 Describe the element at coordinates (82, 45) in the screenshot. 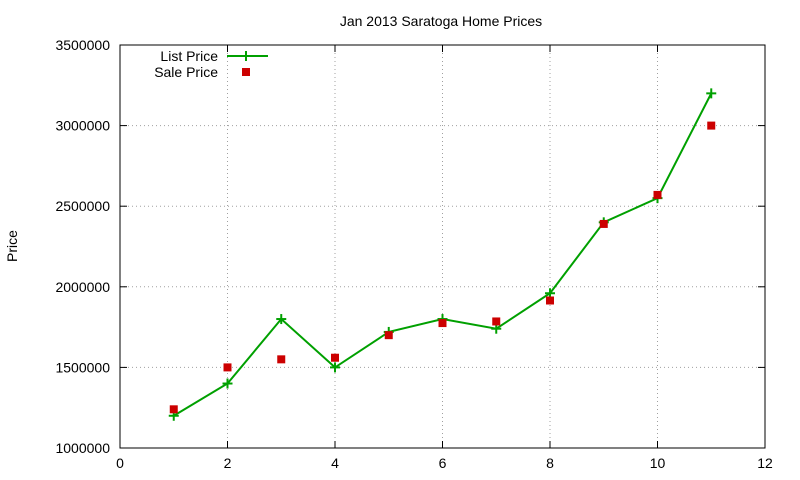

I see `y-tick-label: 3500000` at that location.